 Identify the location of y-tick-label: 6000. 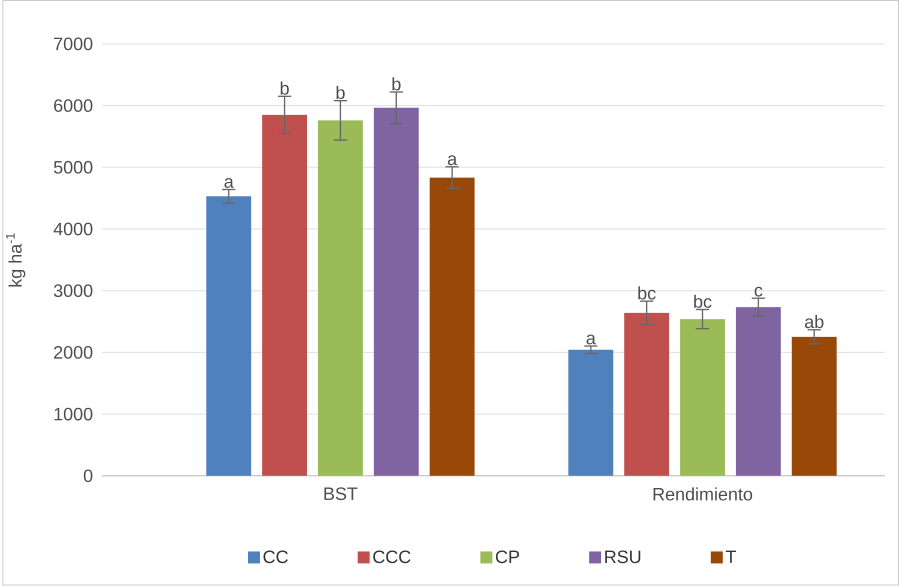
(73, 105).